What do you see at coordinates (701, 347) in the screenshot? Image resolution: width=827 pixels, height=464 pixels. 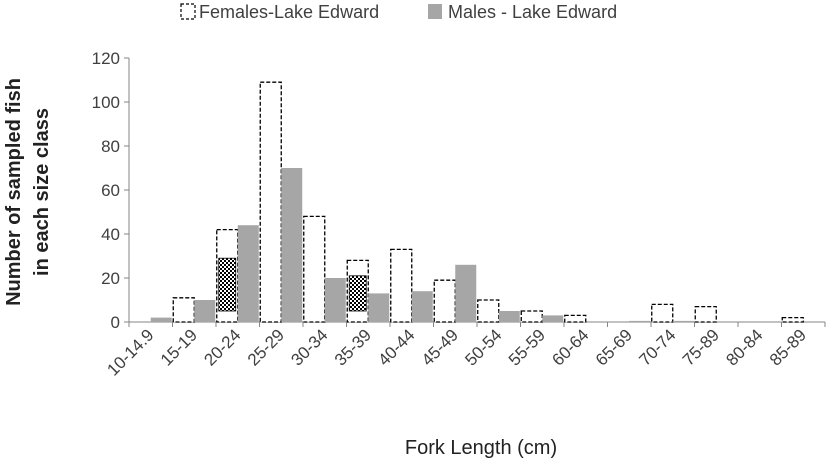 I see `x-tick-label: 75-89` at bounding box center [701, 347].